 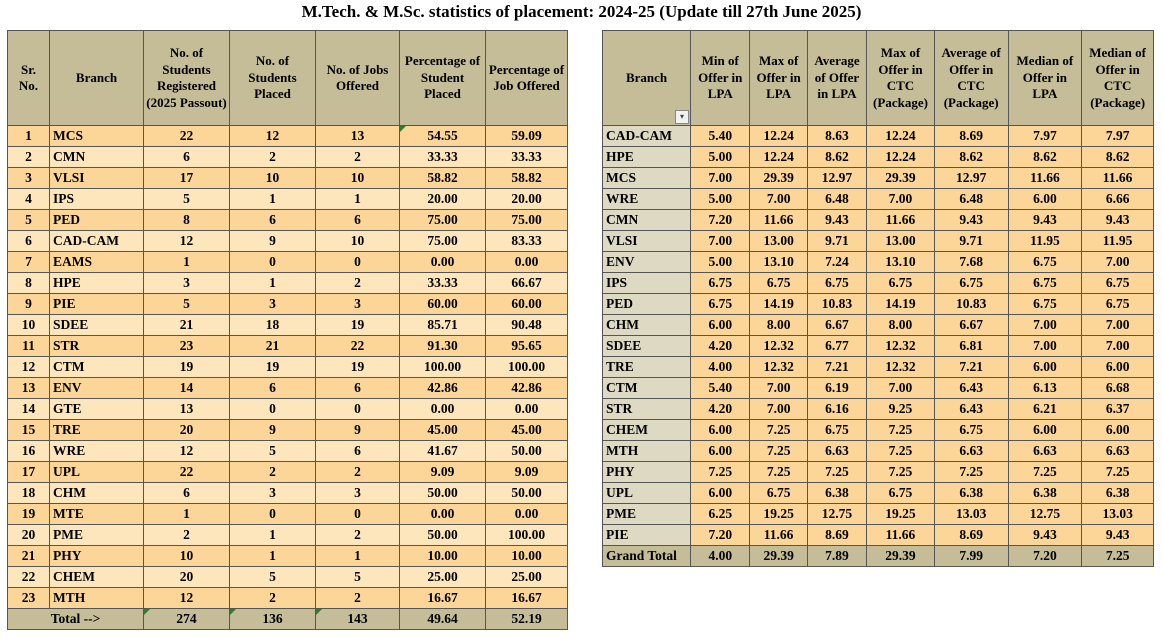 What do you see at coordinates (646, 556) in the screenshot?
I see `grand-total-label: Grand Total` at bounding box center [646, 556].